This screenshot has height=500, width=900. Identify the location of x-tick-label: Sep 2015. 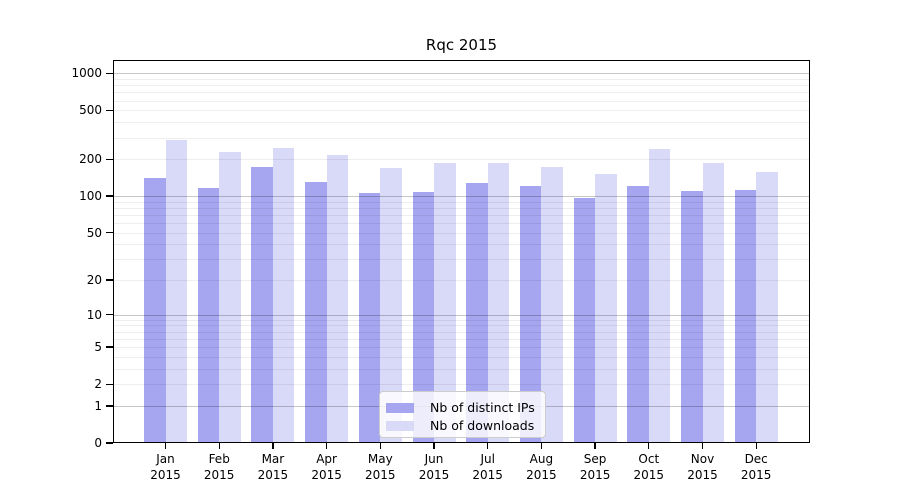
(595, 467).